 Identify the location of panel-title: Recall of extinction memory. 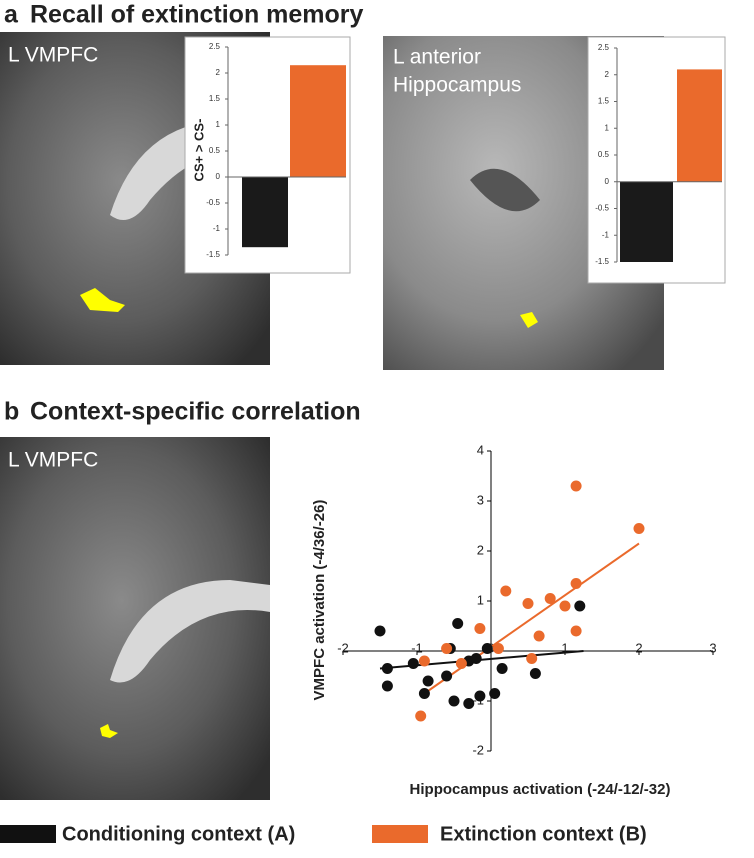
(197, 15).